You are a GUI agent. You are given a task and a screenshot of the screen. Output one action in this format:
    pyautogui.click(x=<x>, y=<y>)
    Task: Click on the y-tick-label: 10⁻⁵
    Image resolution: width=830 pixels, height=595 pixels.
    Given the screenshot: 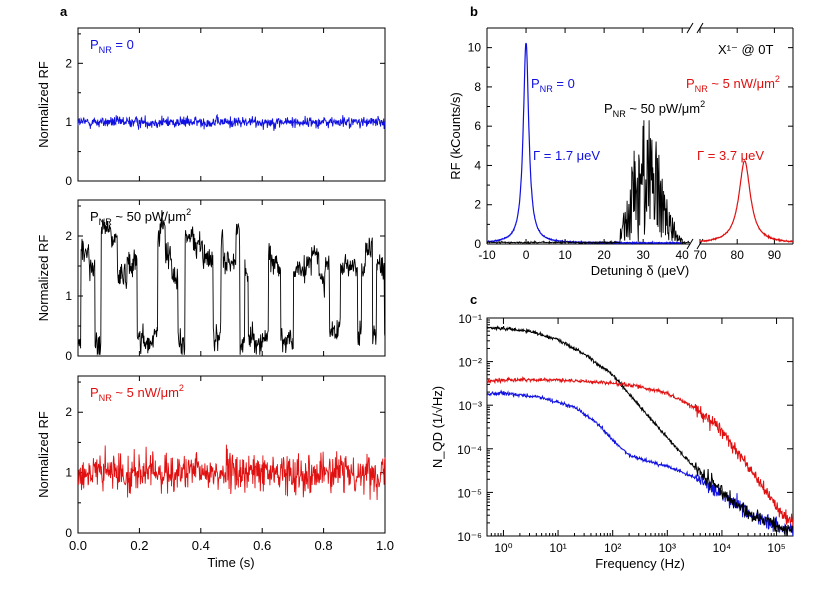 What is the action you would take?
    pyautogui.click(x=469, y=493)
    